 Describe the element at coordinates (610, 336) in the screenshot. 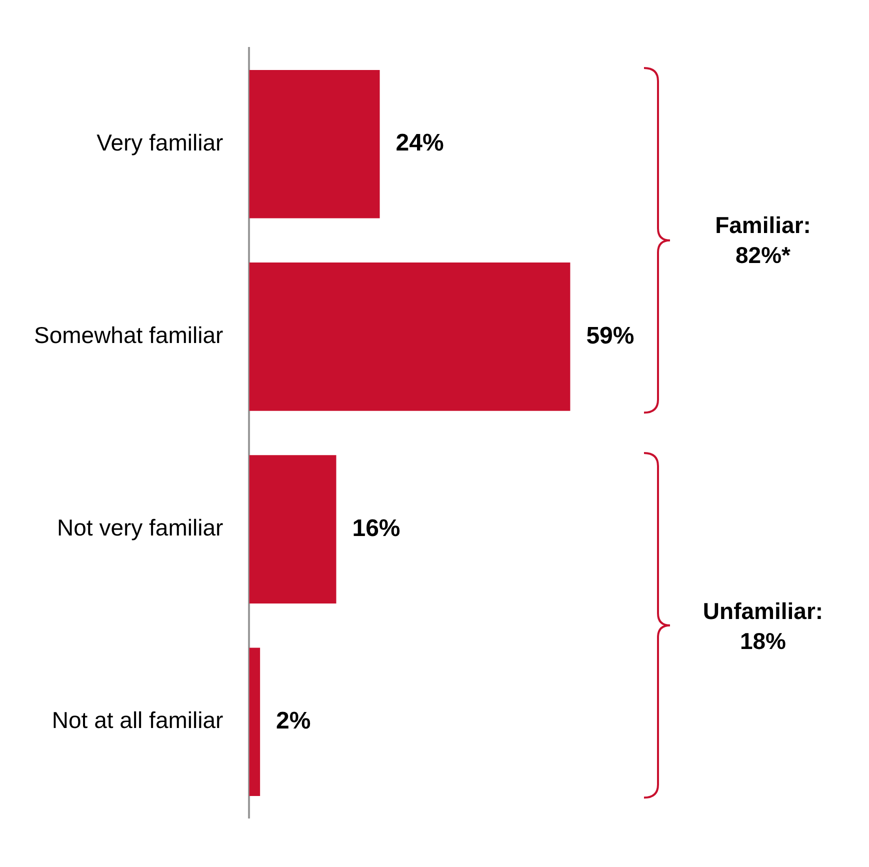

I see `data-label: 59%` at that location.